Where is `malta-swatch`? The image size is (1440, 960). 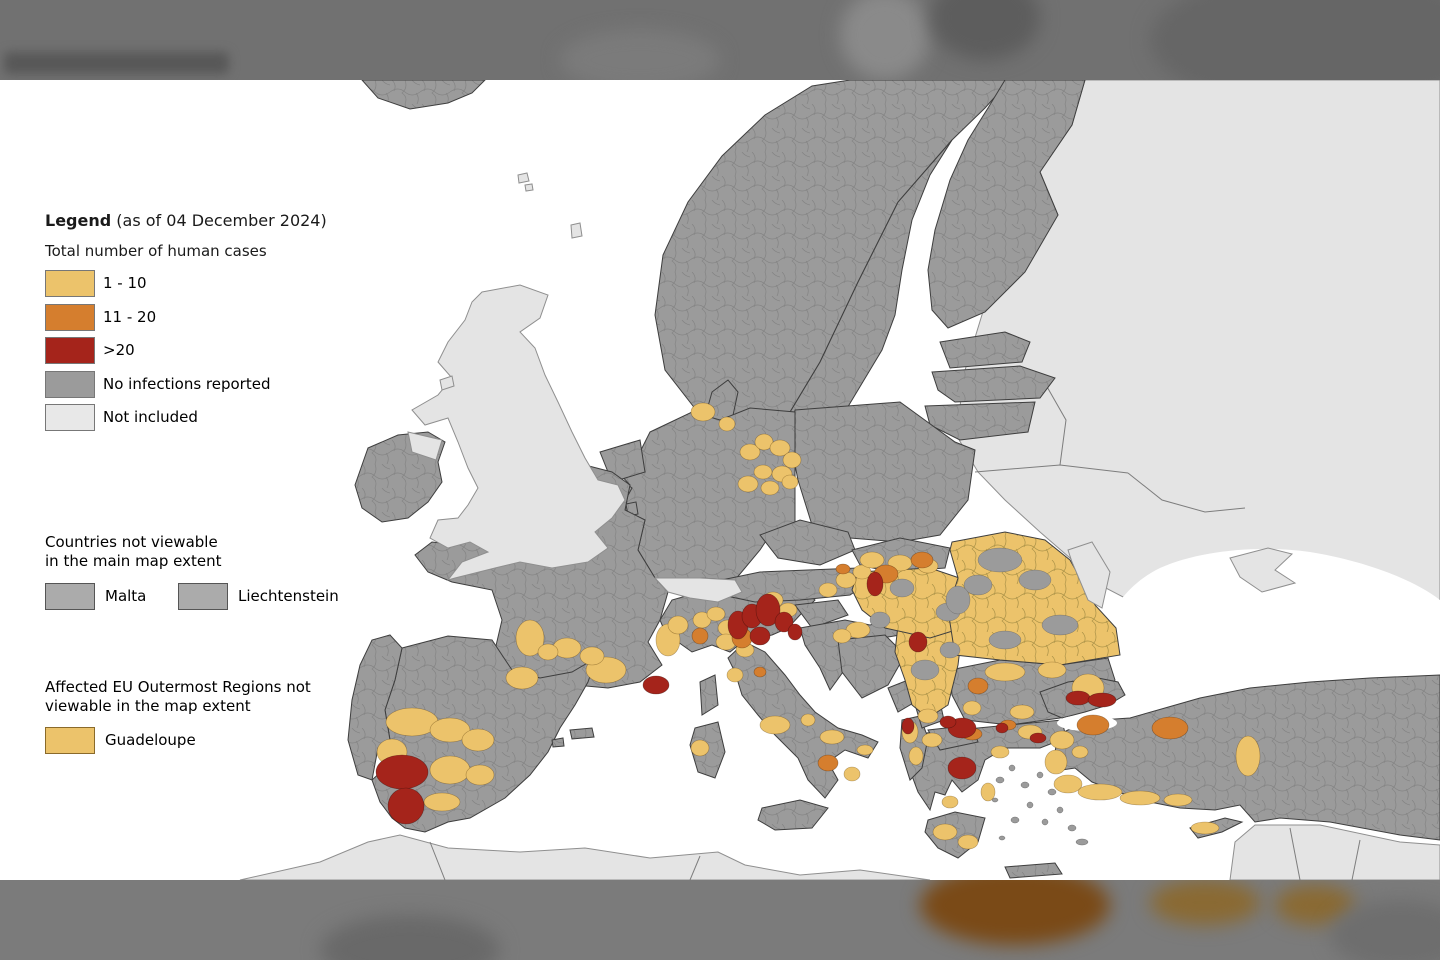 malta-swatch is located at coordinates (70, 596).